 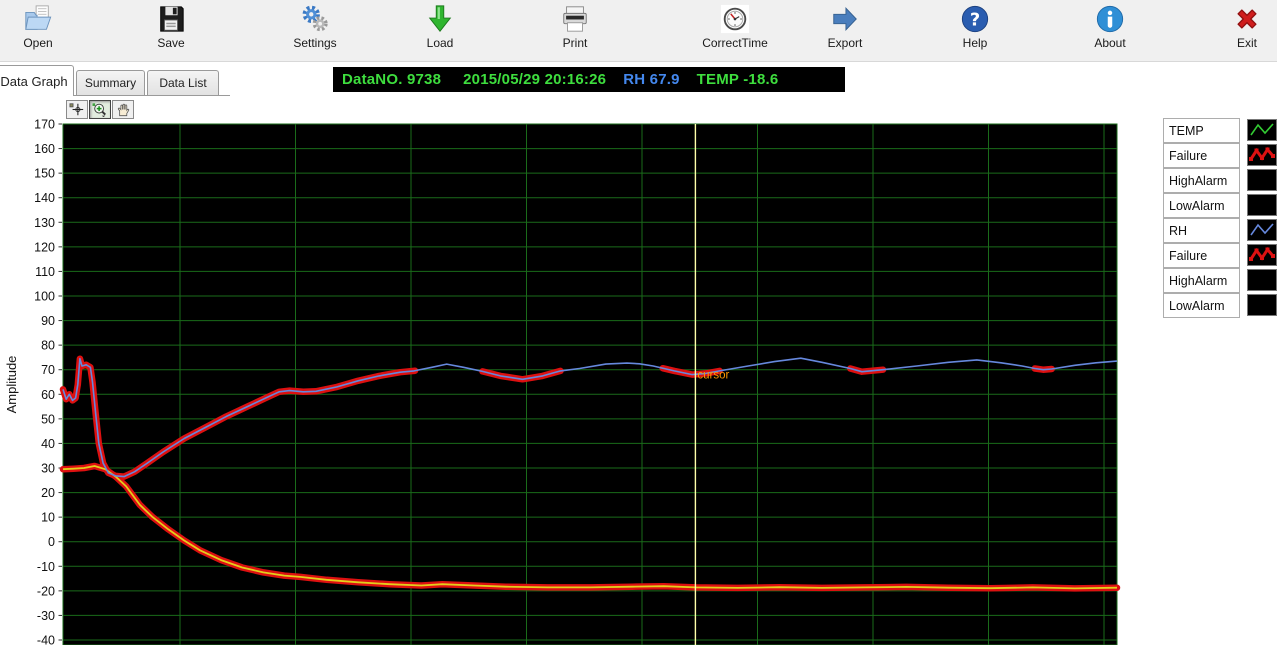 I want to click on y-tick-label: -40, so click(x=46, y=640).